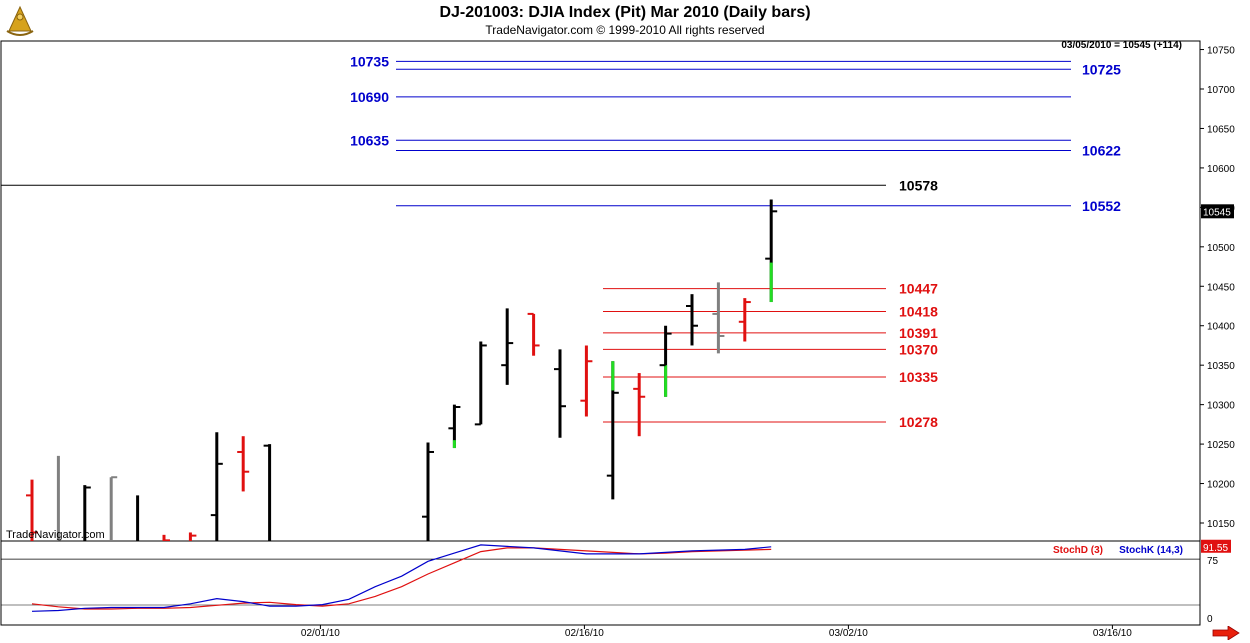 The width and height of the screenshot is (1250, 643). I want to click on price-tag: 10545, so click(1217, 212).